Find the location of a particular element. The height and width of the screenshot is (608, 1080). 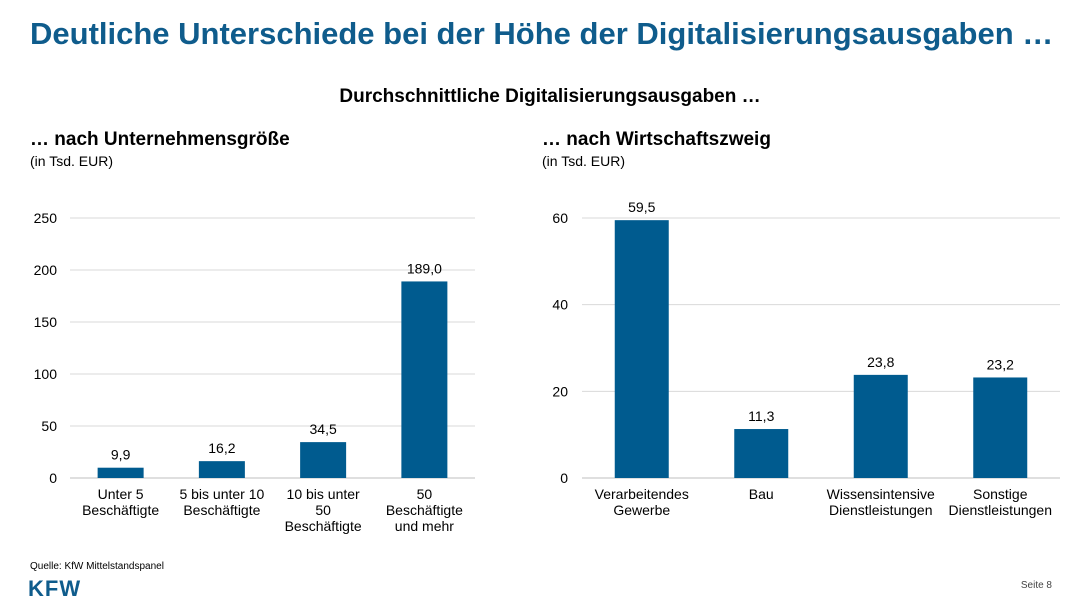

left-chart-unit: (in Tsd. EUR) is located at coordinates (71, 161).